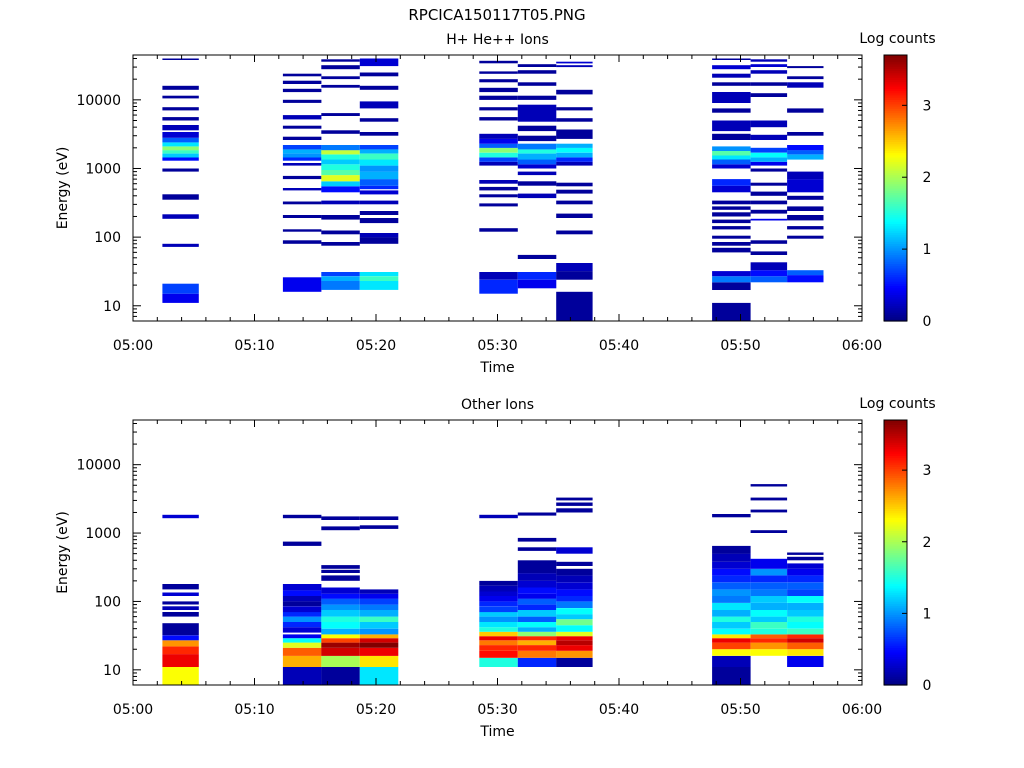 The height and width of the screenshot is (768, 1024). What do you see at coordinates (107, 602) in the screenshot?
I see `y-tick-label: 100` at bounding box center [107, 602].